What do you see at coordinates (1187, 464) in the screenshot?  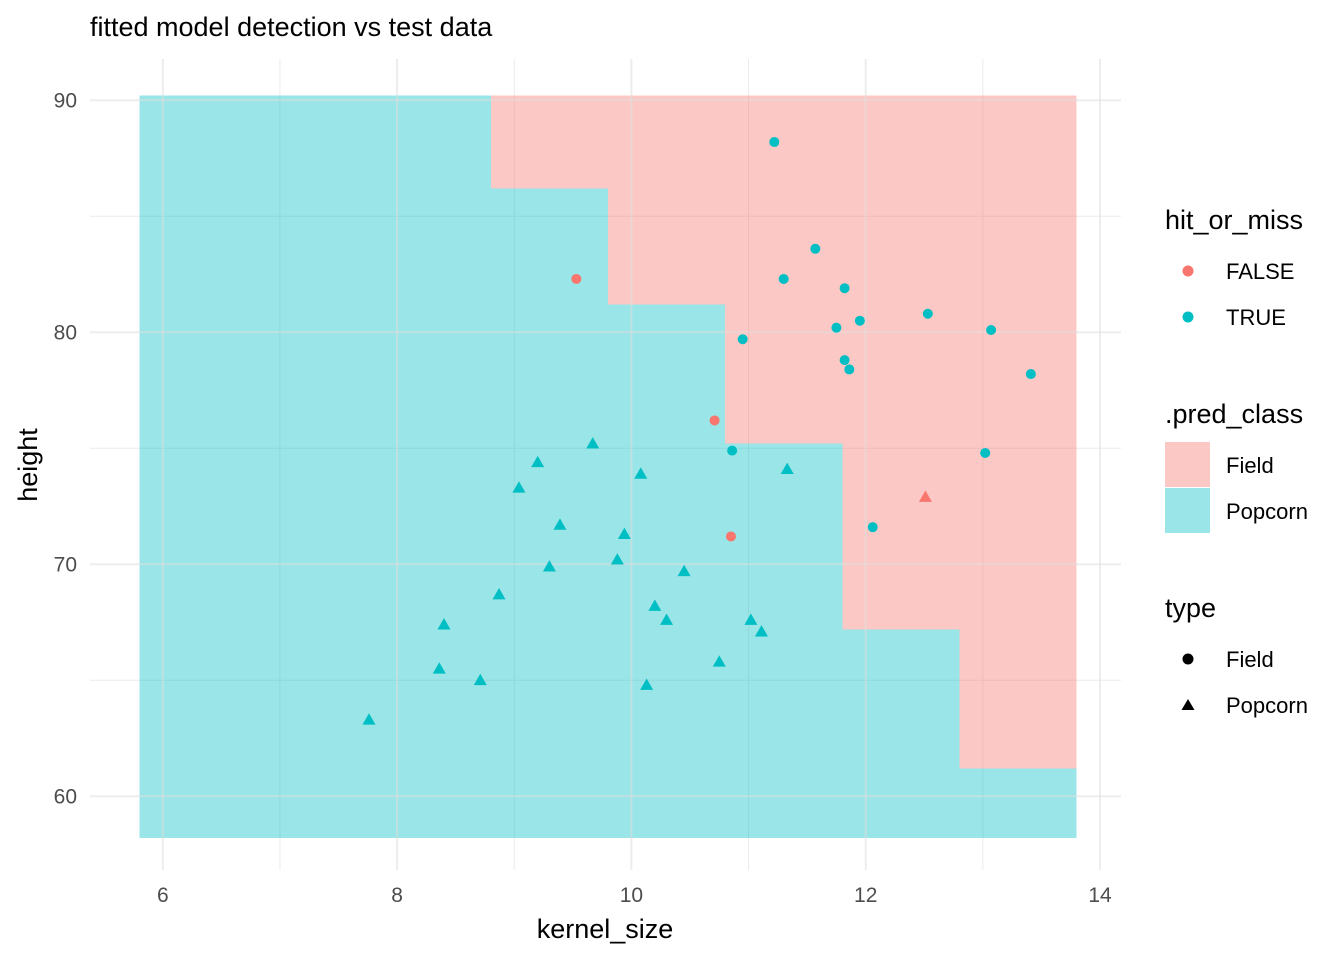 I see `legend-key-field-region` at bounding box center [1187, 464].